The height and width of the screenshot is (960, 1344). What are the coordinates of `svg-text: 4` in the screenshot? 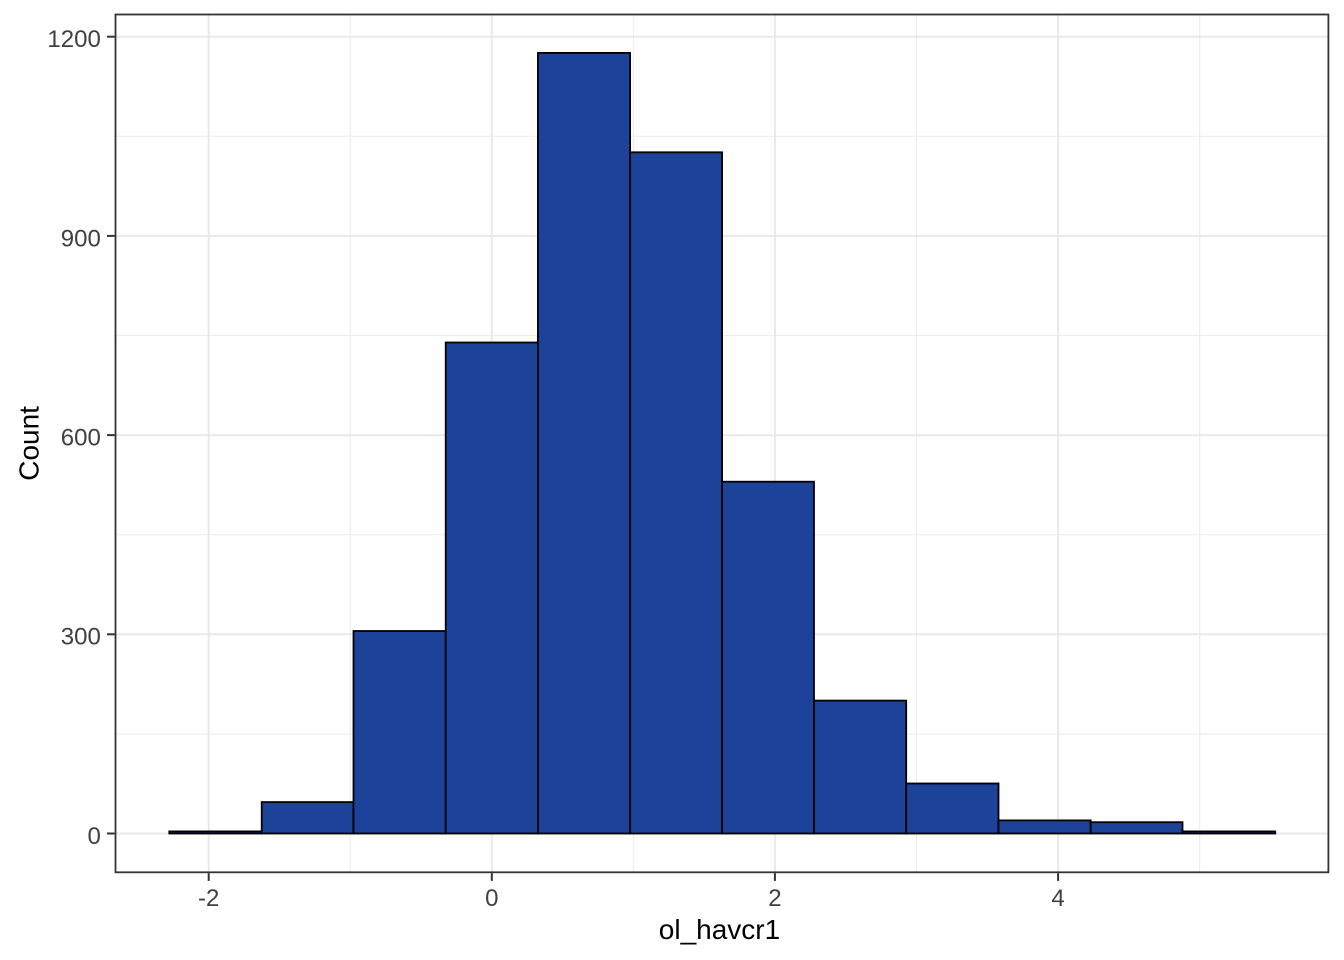 It's located at (1057, 898).